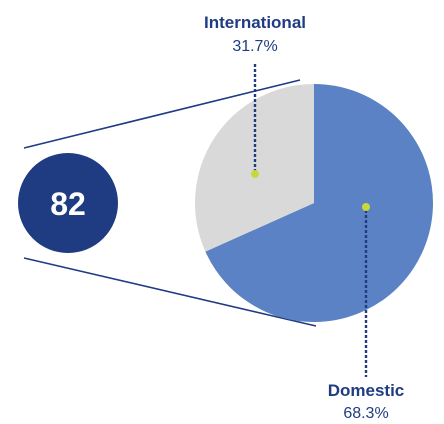 Image resolution: width=444 pixels, height=424 pixels. I want to click on slice-value-domestic: 68.3%, so click(365, 413).